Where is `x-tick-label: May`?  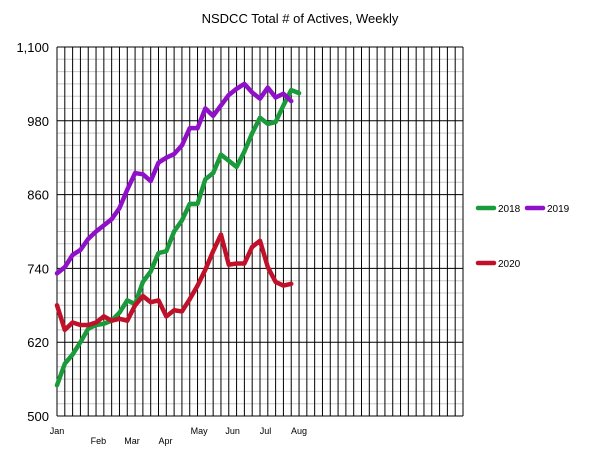 x-tick-label: May is located at coordinates (200, 431).